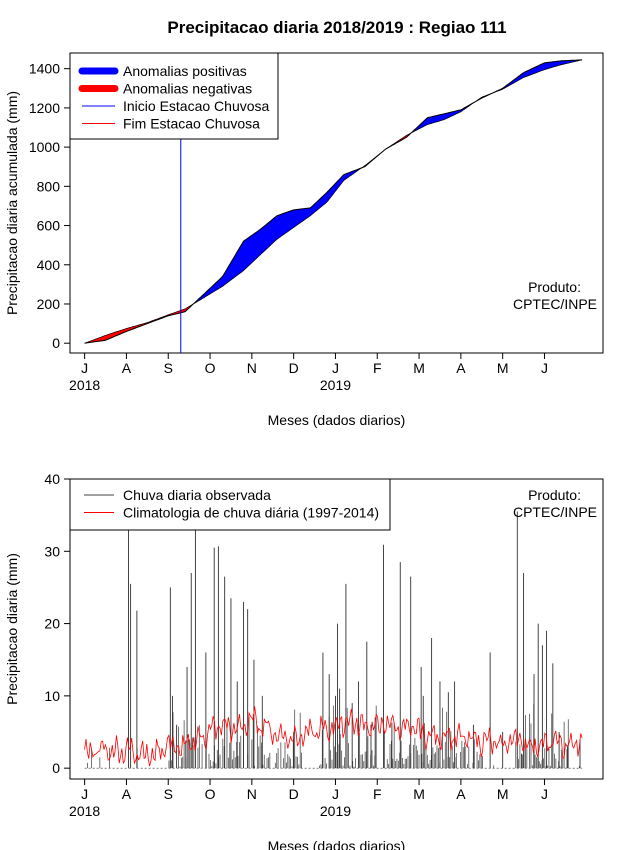 The width and height of the screenshot is (640, 850). Describe the element at coordinates (44, 147) in the screenshot. I see `y-tick-label: 1000` at that location.